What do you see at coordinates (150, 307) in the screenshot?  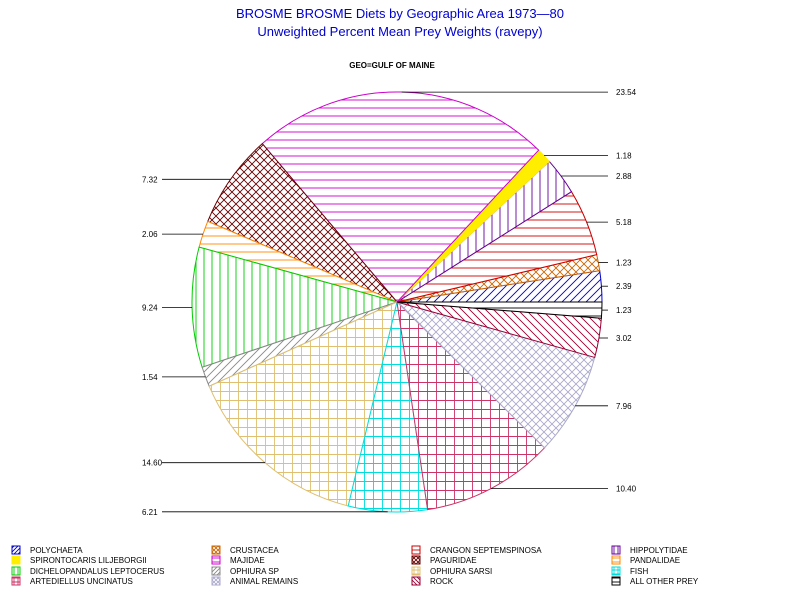 I see `slice-label-dichelopandalus-leptocerus: 9.24` at bounding box center [150, 307].